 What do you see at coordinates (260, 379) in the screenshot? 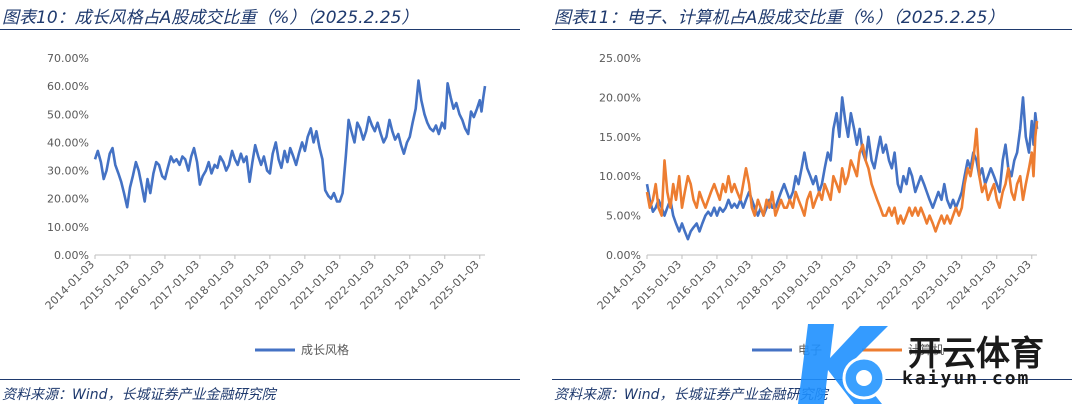
I see `source-divider` at bounding box center [260, 379].